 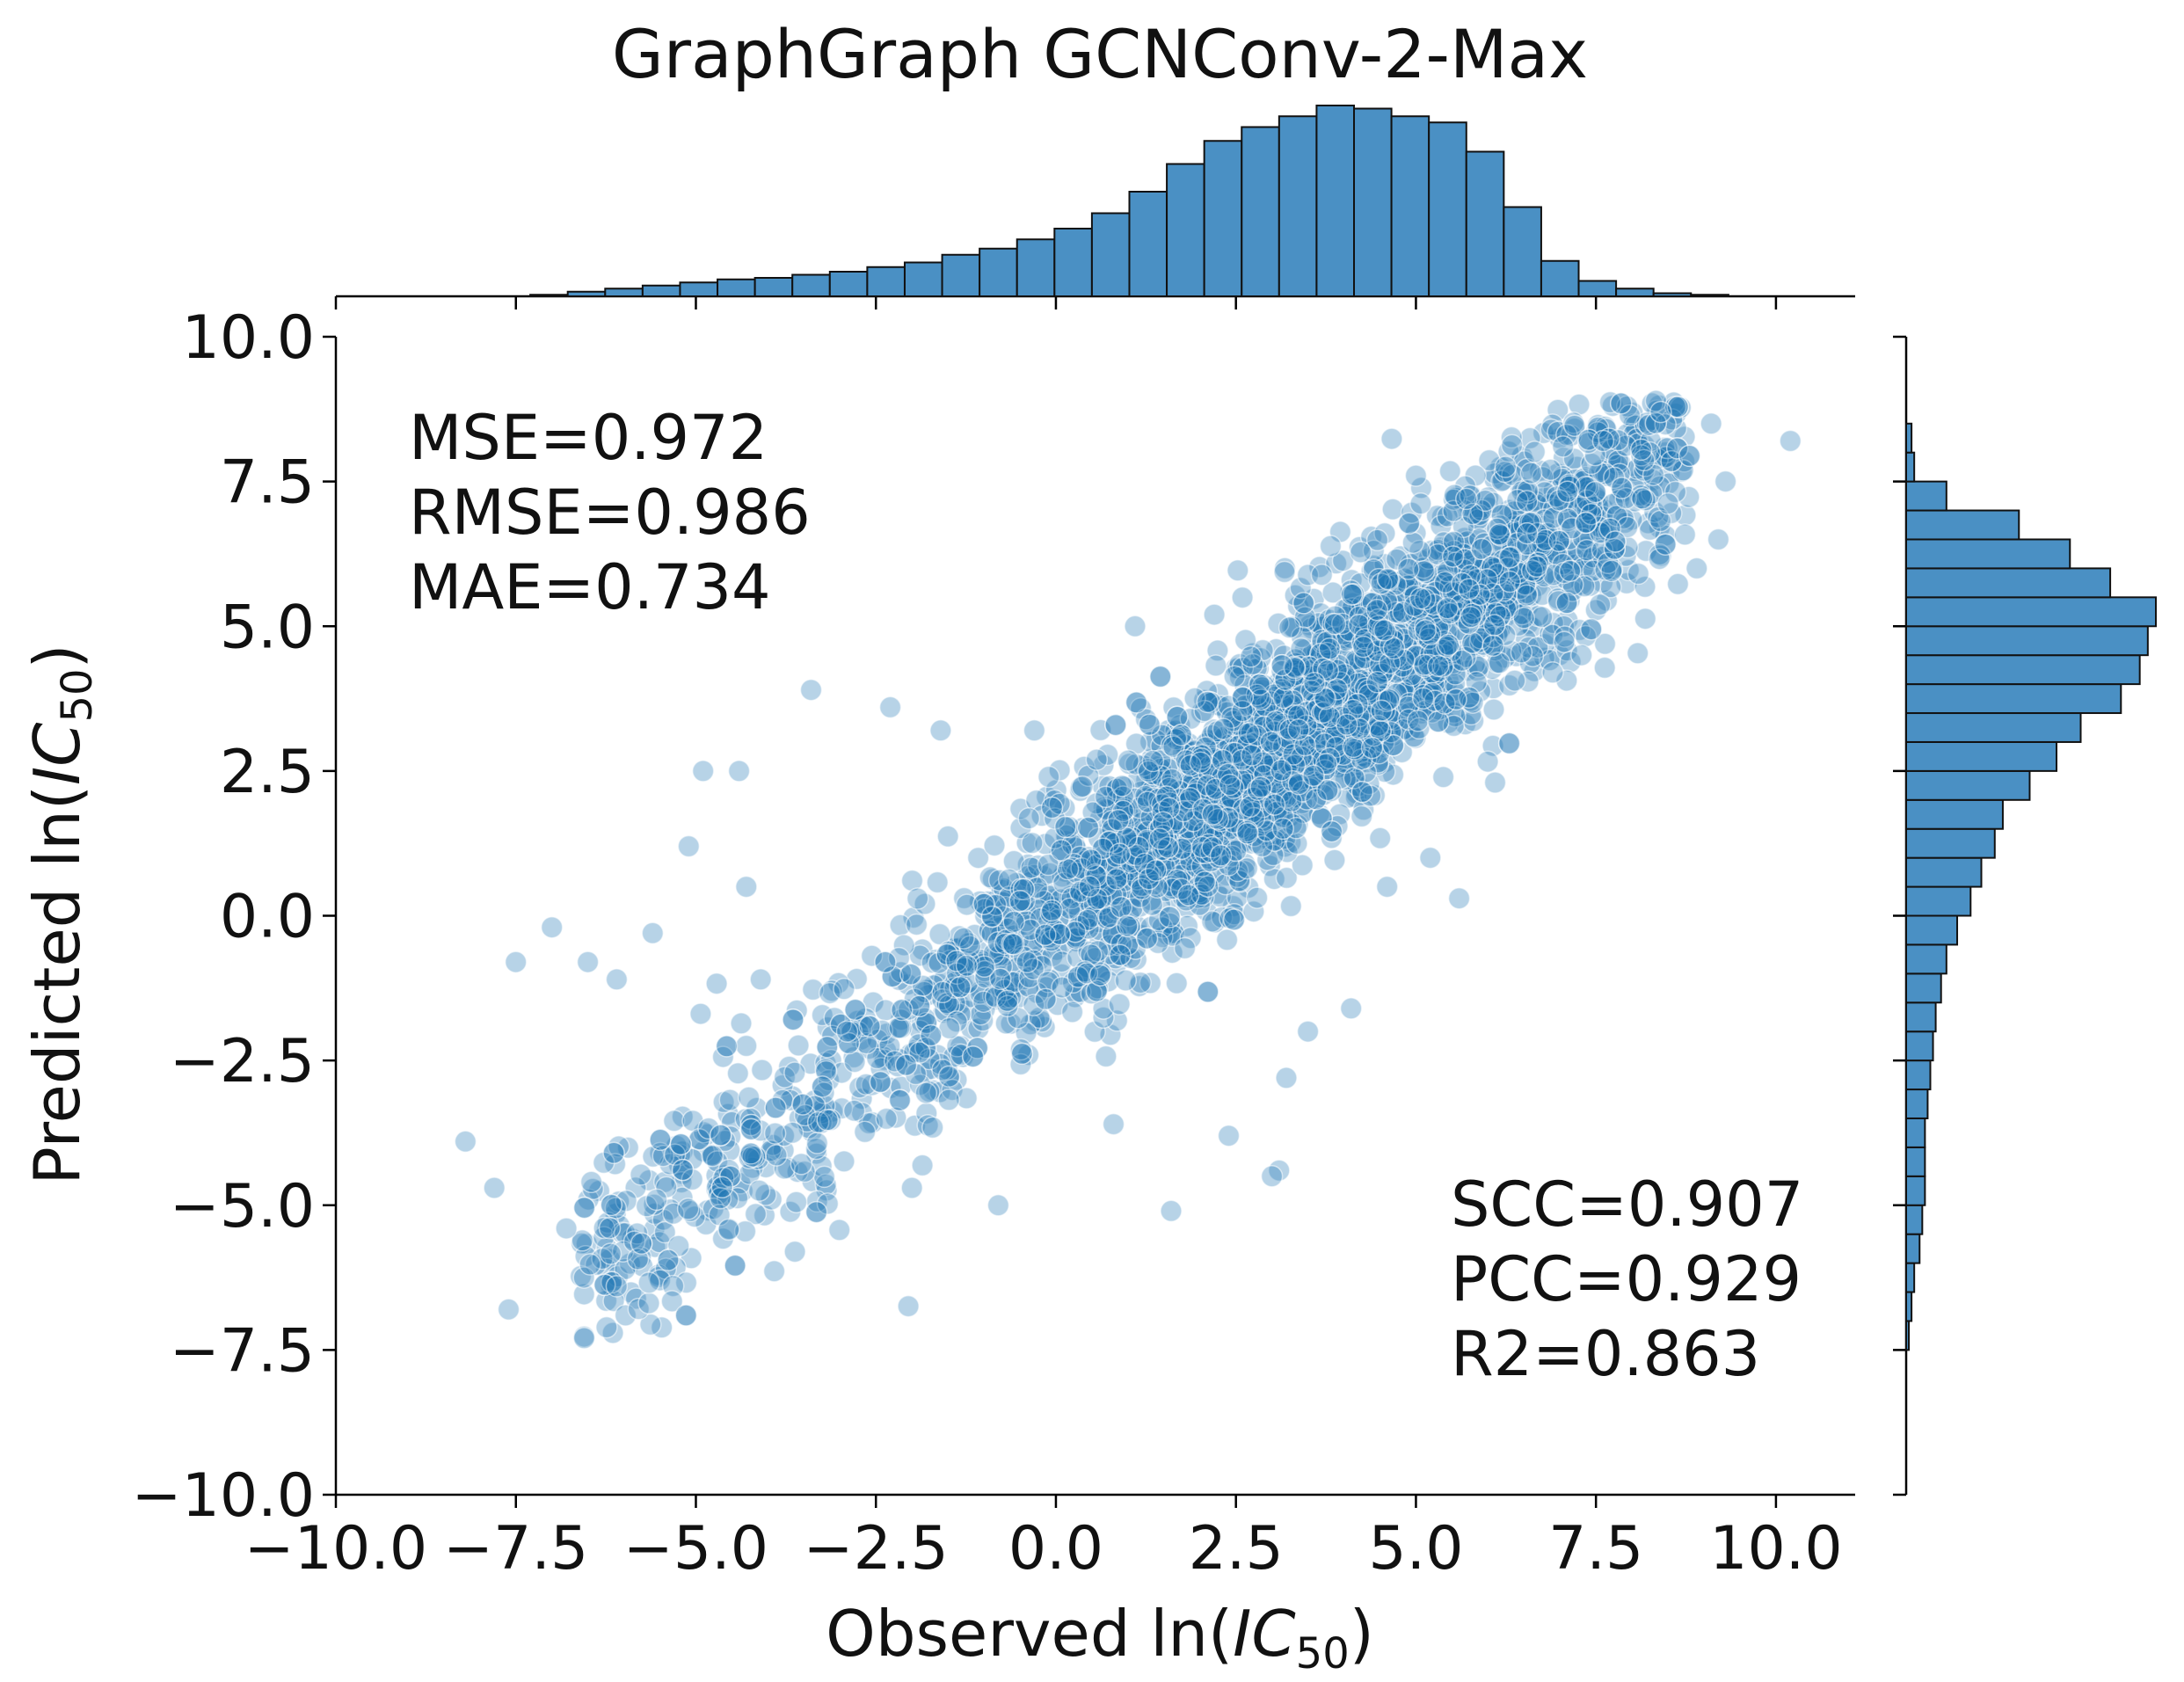 I want to click on right-histogram, so click(x=2025, y=915).